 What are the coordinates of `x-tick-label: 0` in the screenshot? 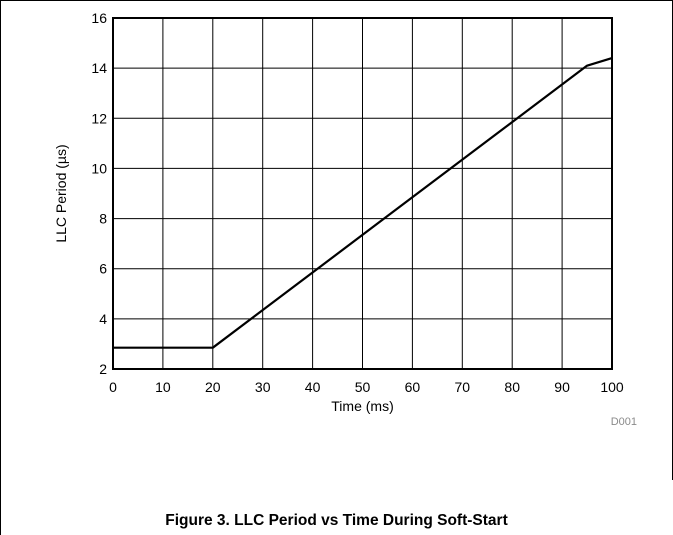 It's located at (113, 387).